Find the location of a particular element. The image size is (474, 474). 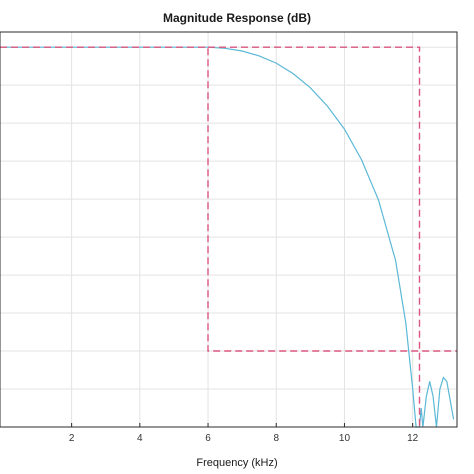

x-tick-label: 12 is located at coordinates (413, 438).